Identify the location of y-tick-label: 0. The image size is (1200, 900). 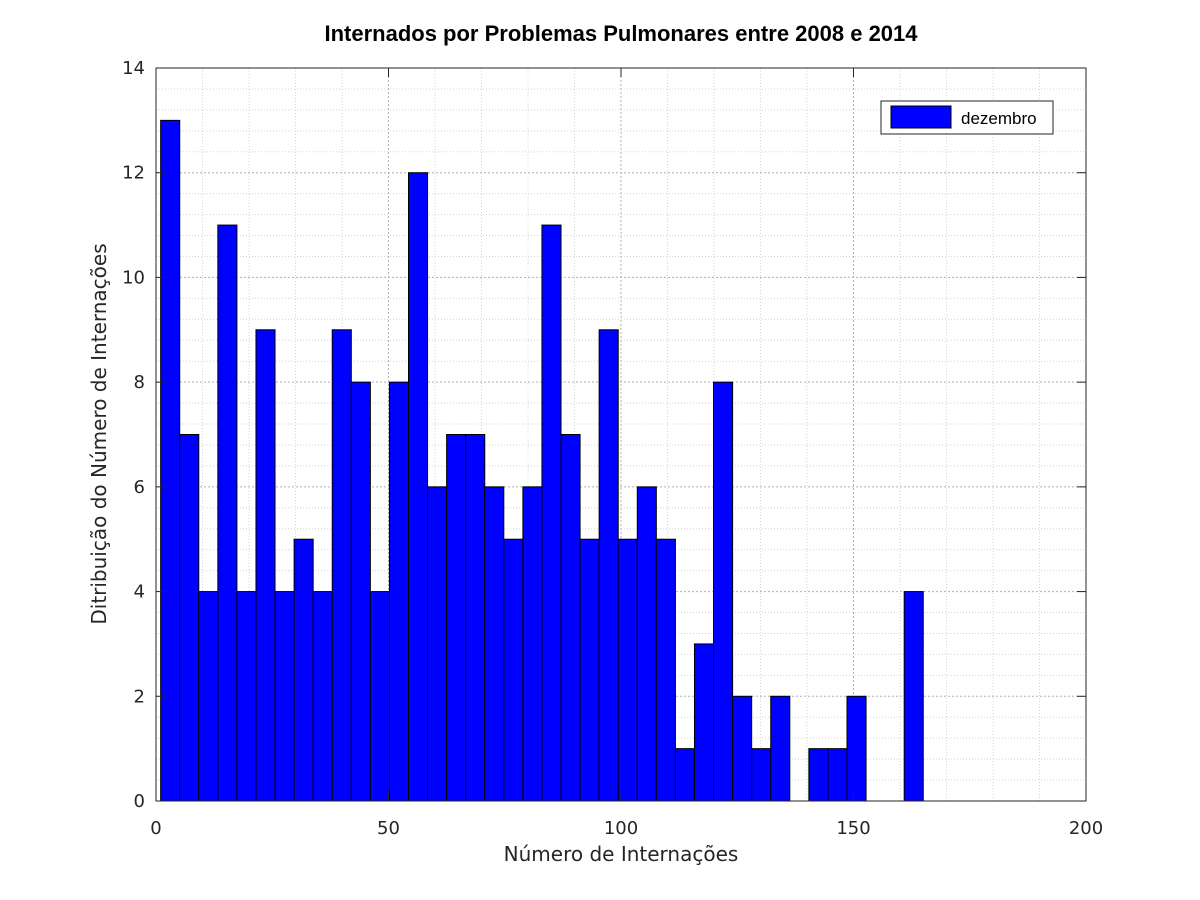
(139, 801).